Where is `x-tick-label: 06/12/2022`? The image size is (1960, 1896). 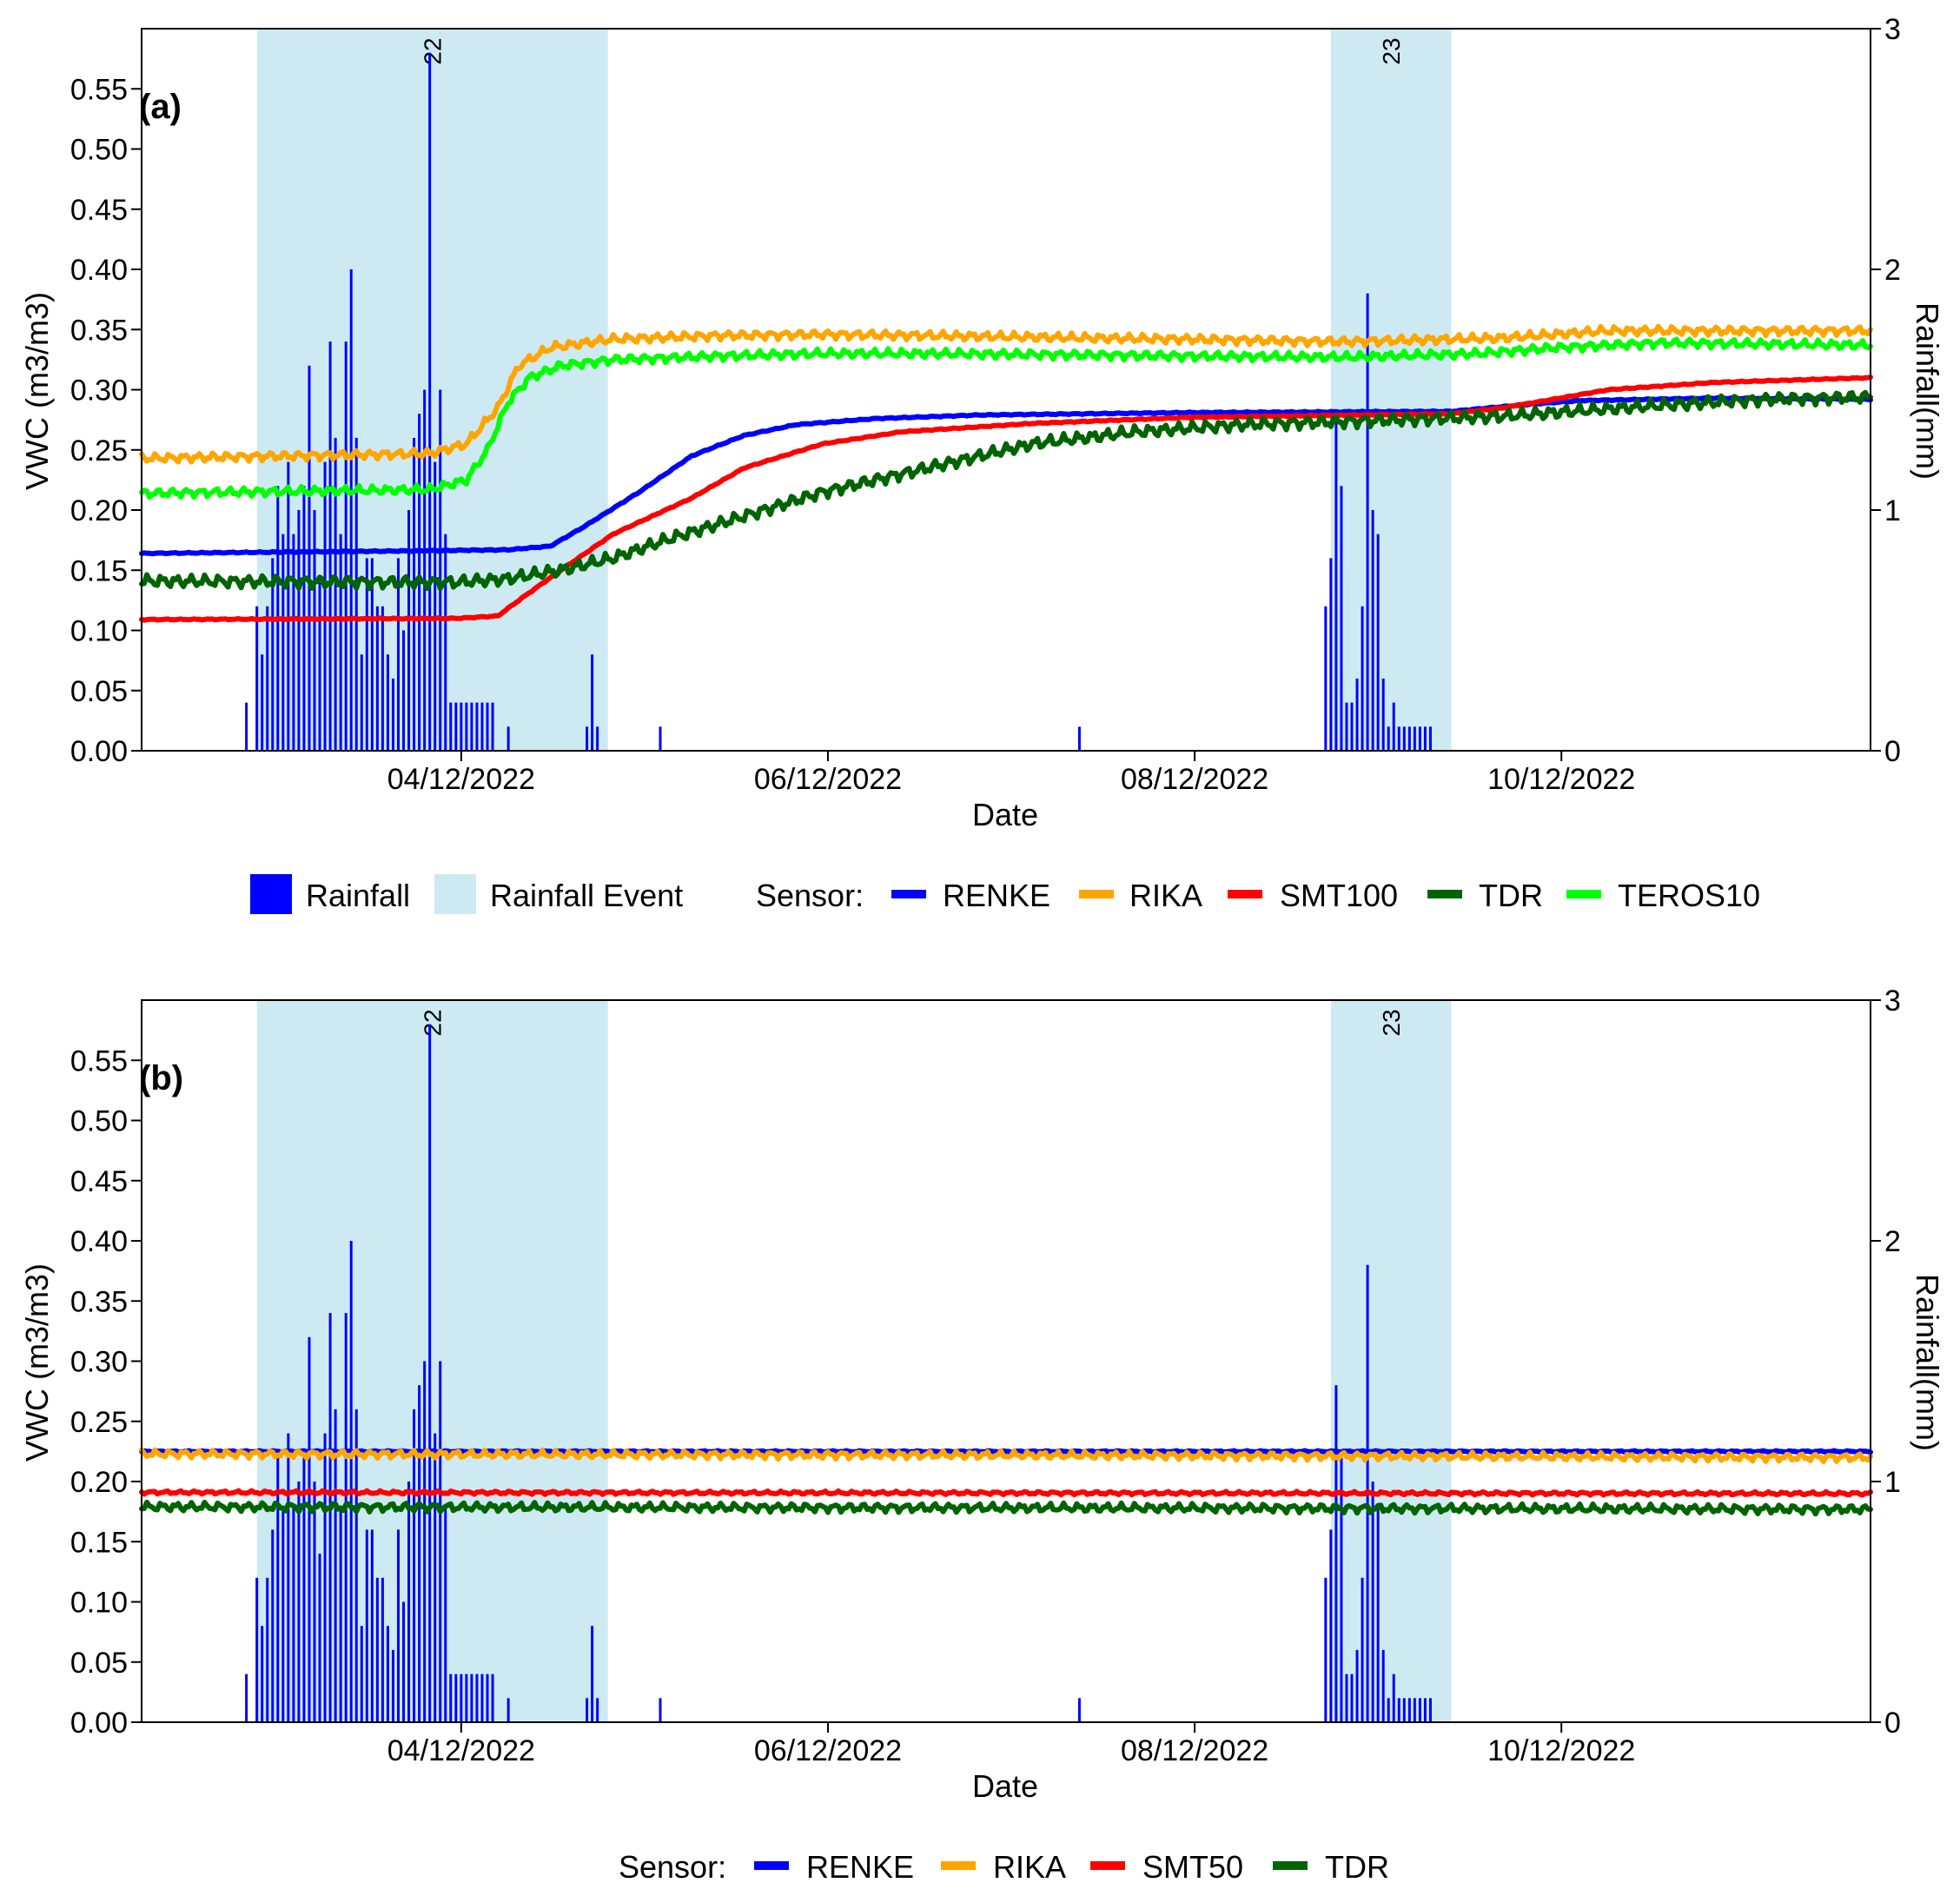
x-tick-label: 06/12/2022 is located at coordinates (828, 1750).